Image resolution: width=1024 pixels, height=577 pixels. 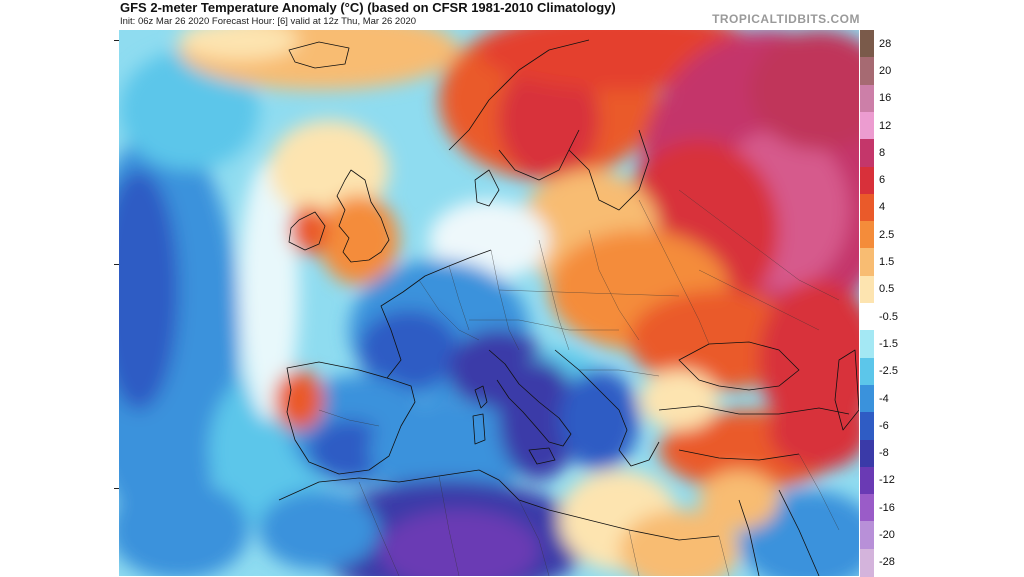 What do you see at coordinates (884, 453) in the screenshot?
I see `legend-label: -8` at bounding box center [884, 453].